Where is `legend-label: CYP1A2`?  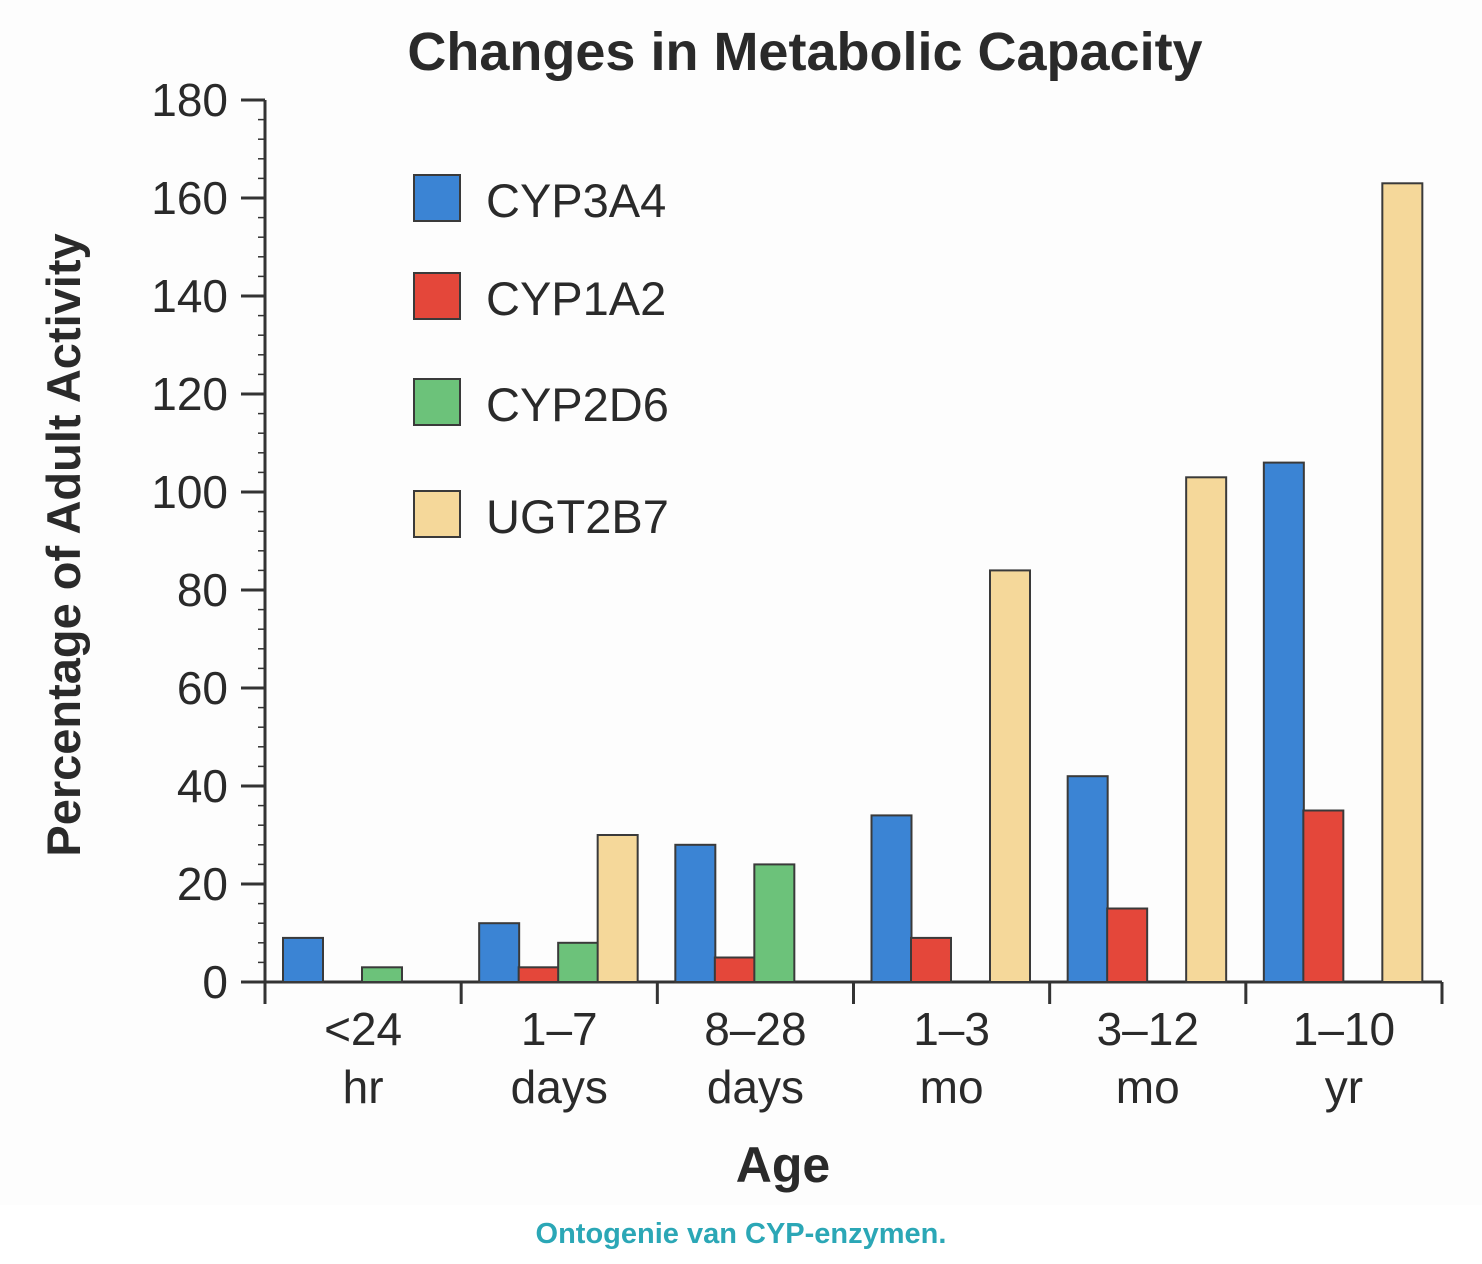
legend-label: CYP1A2 is located at coordinates (576, 298).